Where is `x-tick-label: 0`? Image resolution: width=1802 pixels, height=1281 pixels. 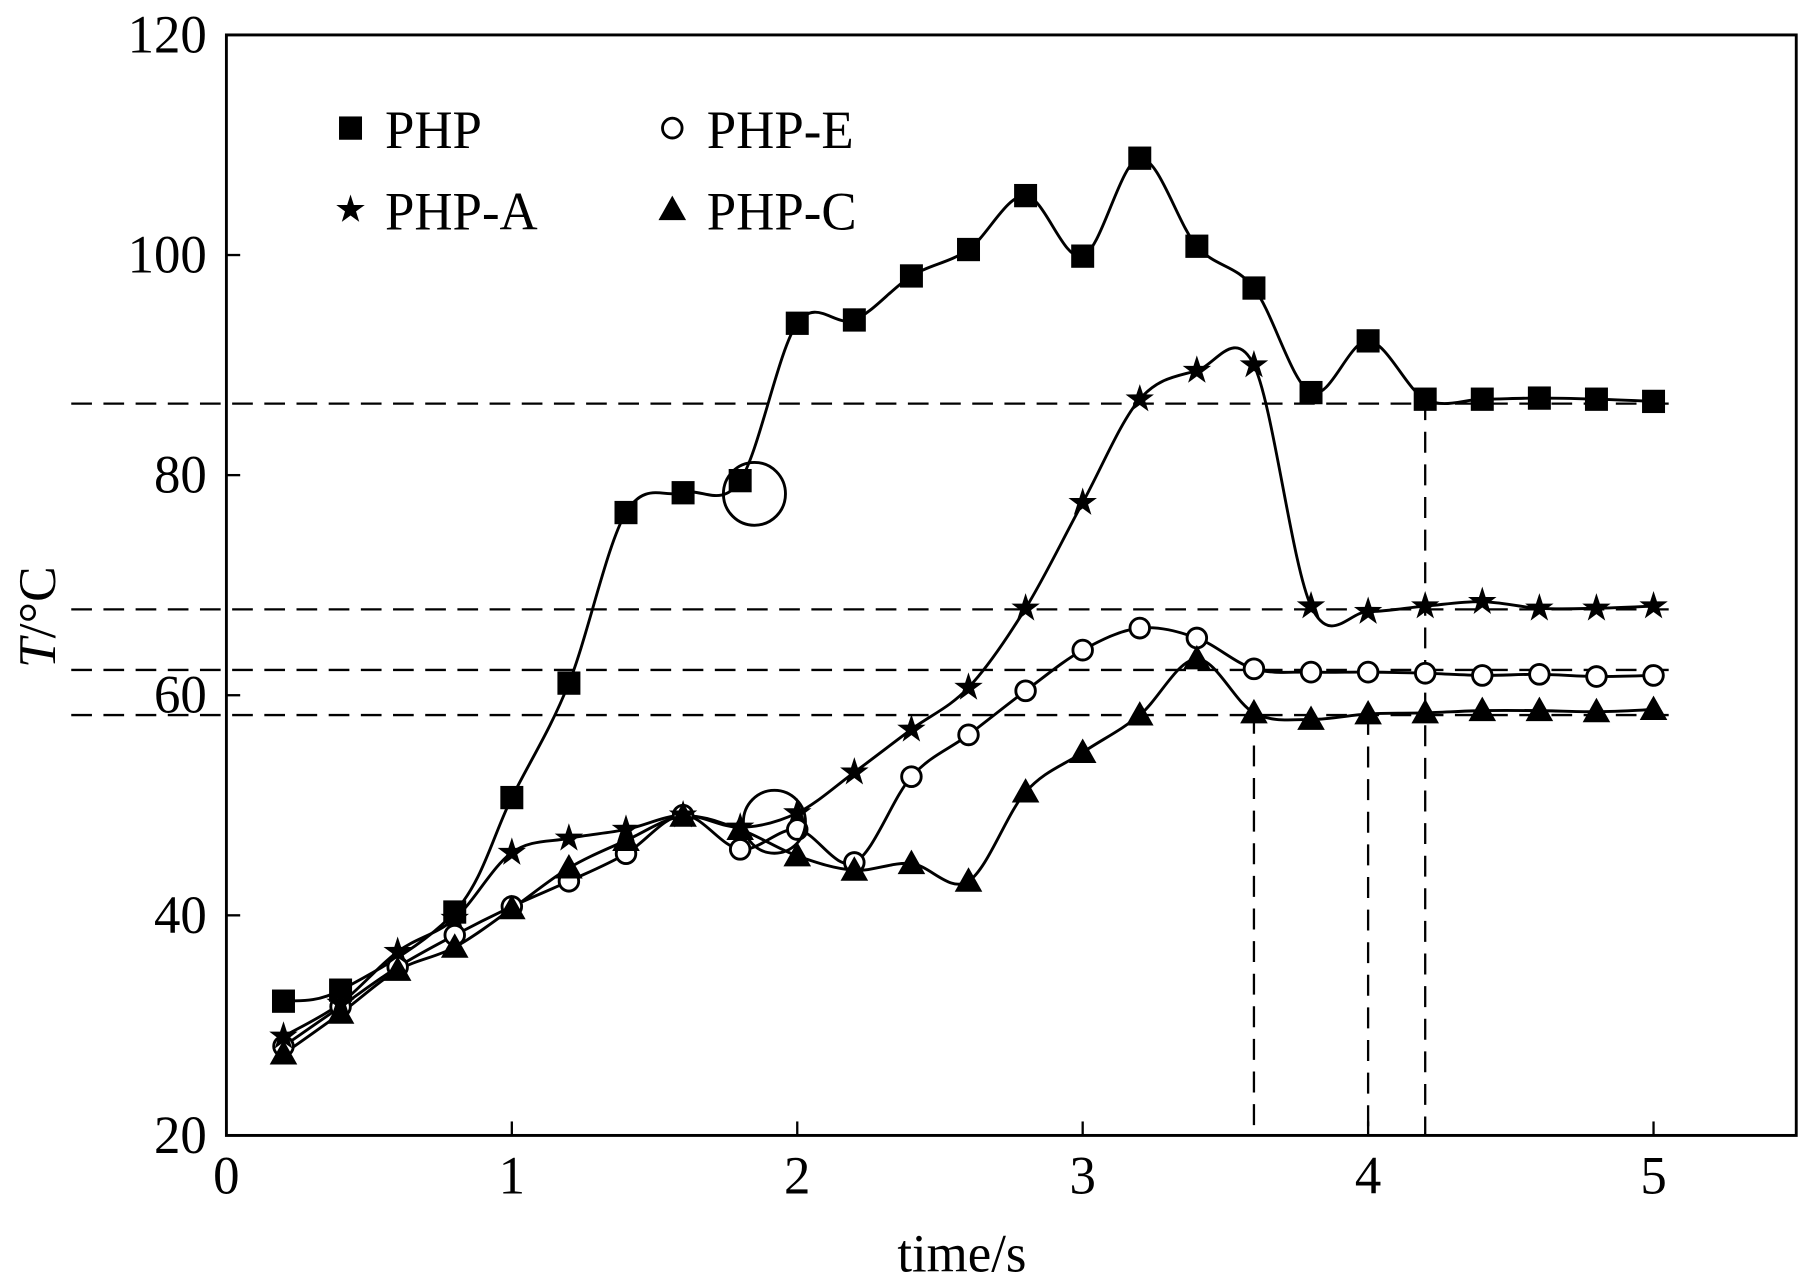
x-tick-label: 0 is located at coordinates (226, 1175).